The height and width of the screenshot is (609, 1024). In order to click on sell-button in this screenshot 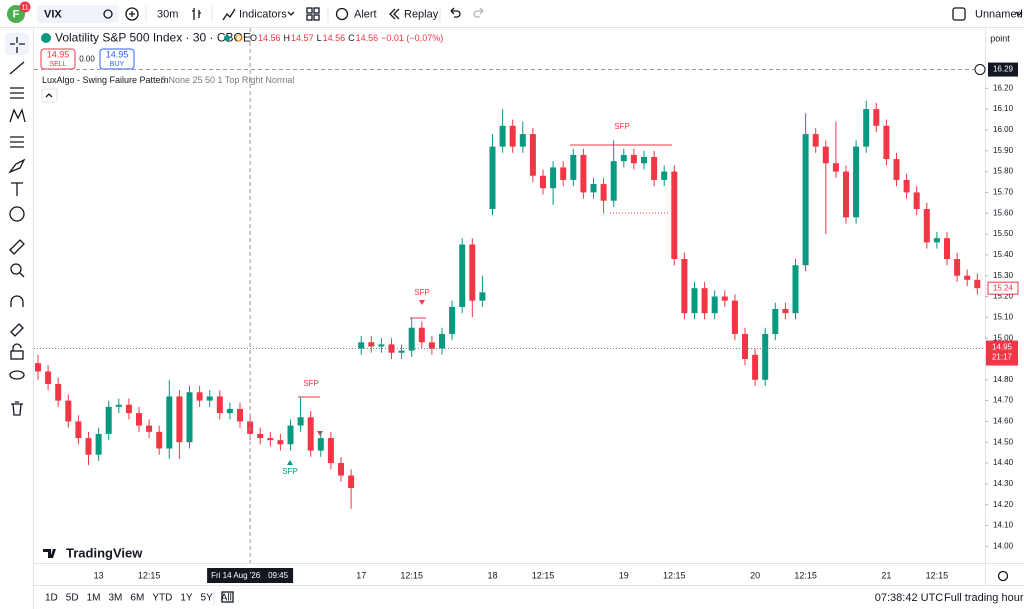, I will do `click(58, 59)`.